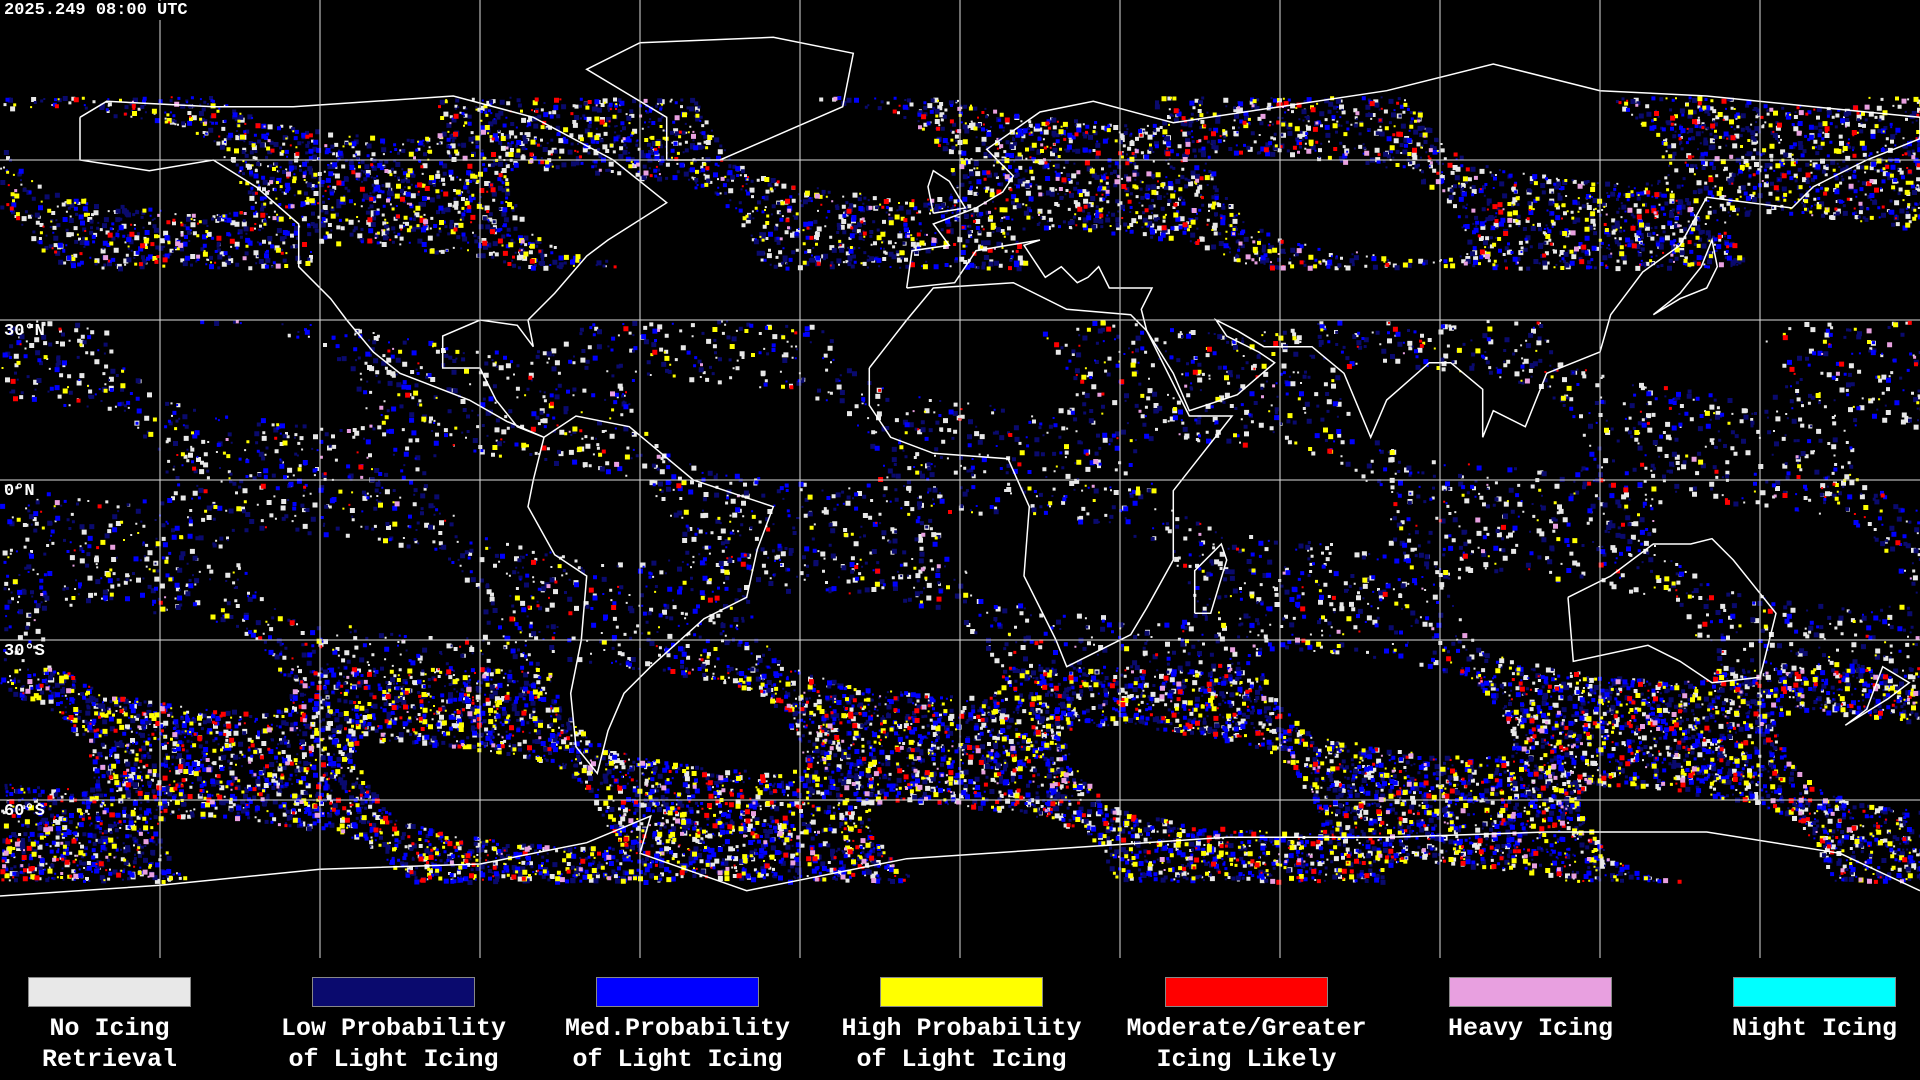  I want to click on lat-label: 30°N, so click(24, 331).